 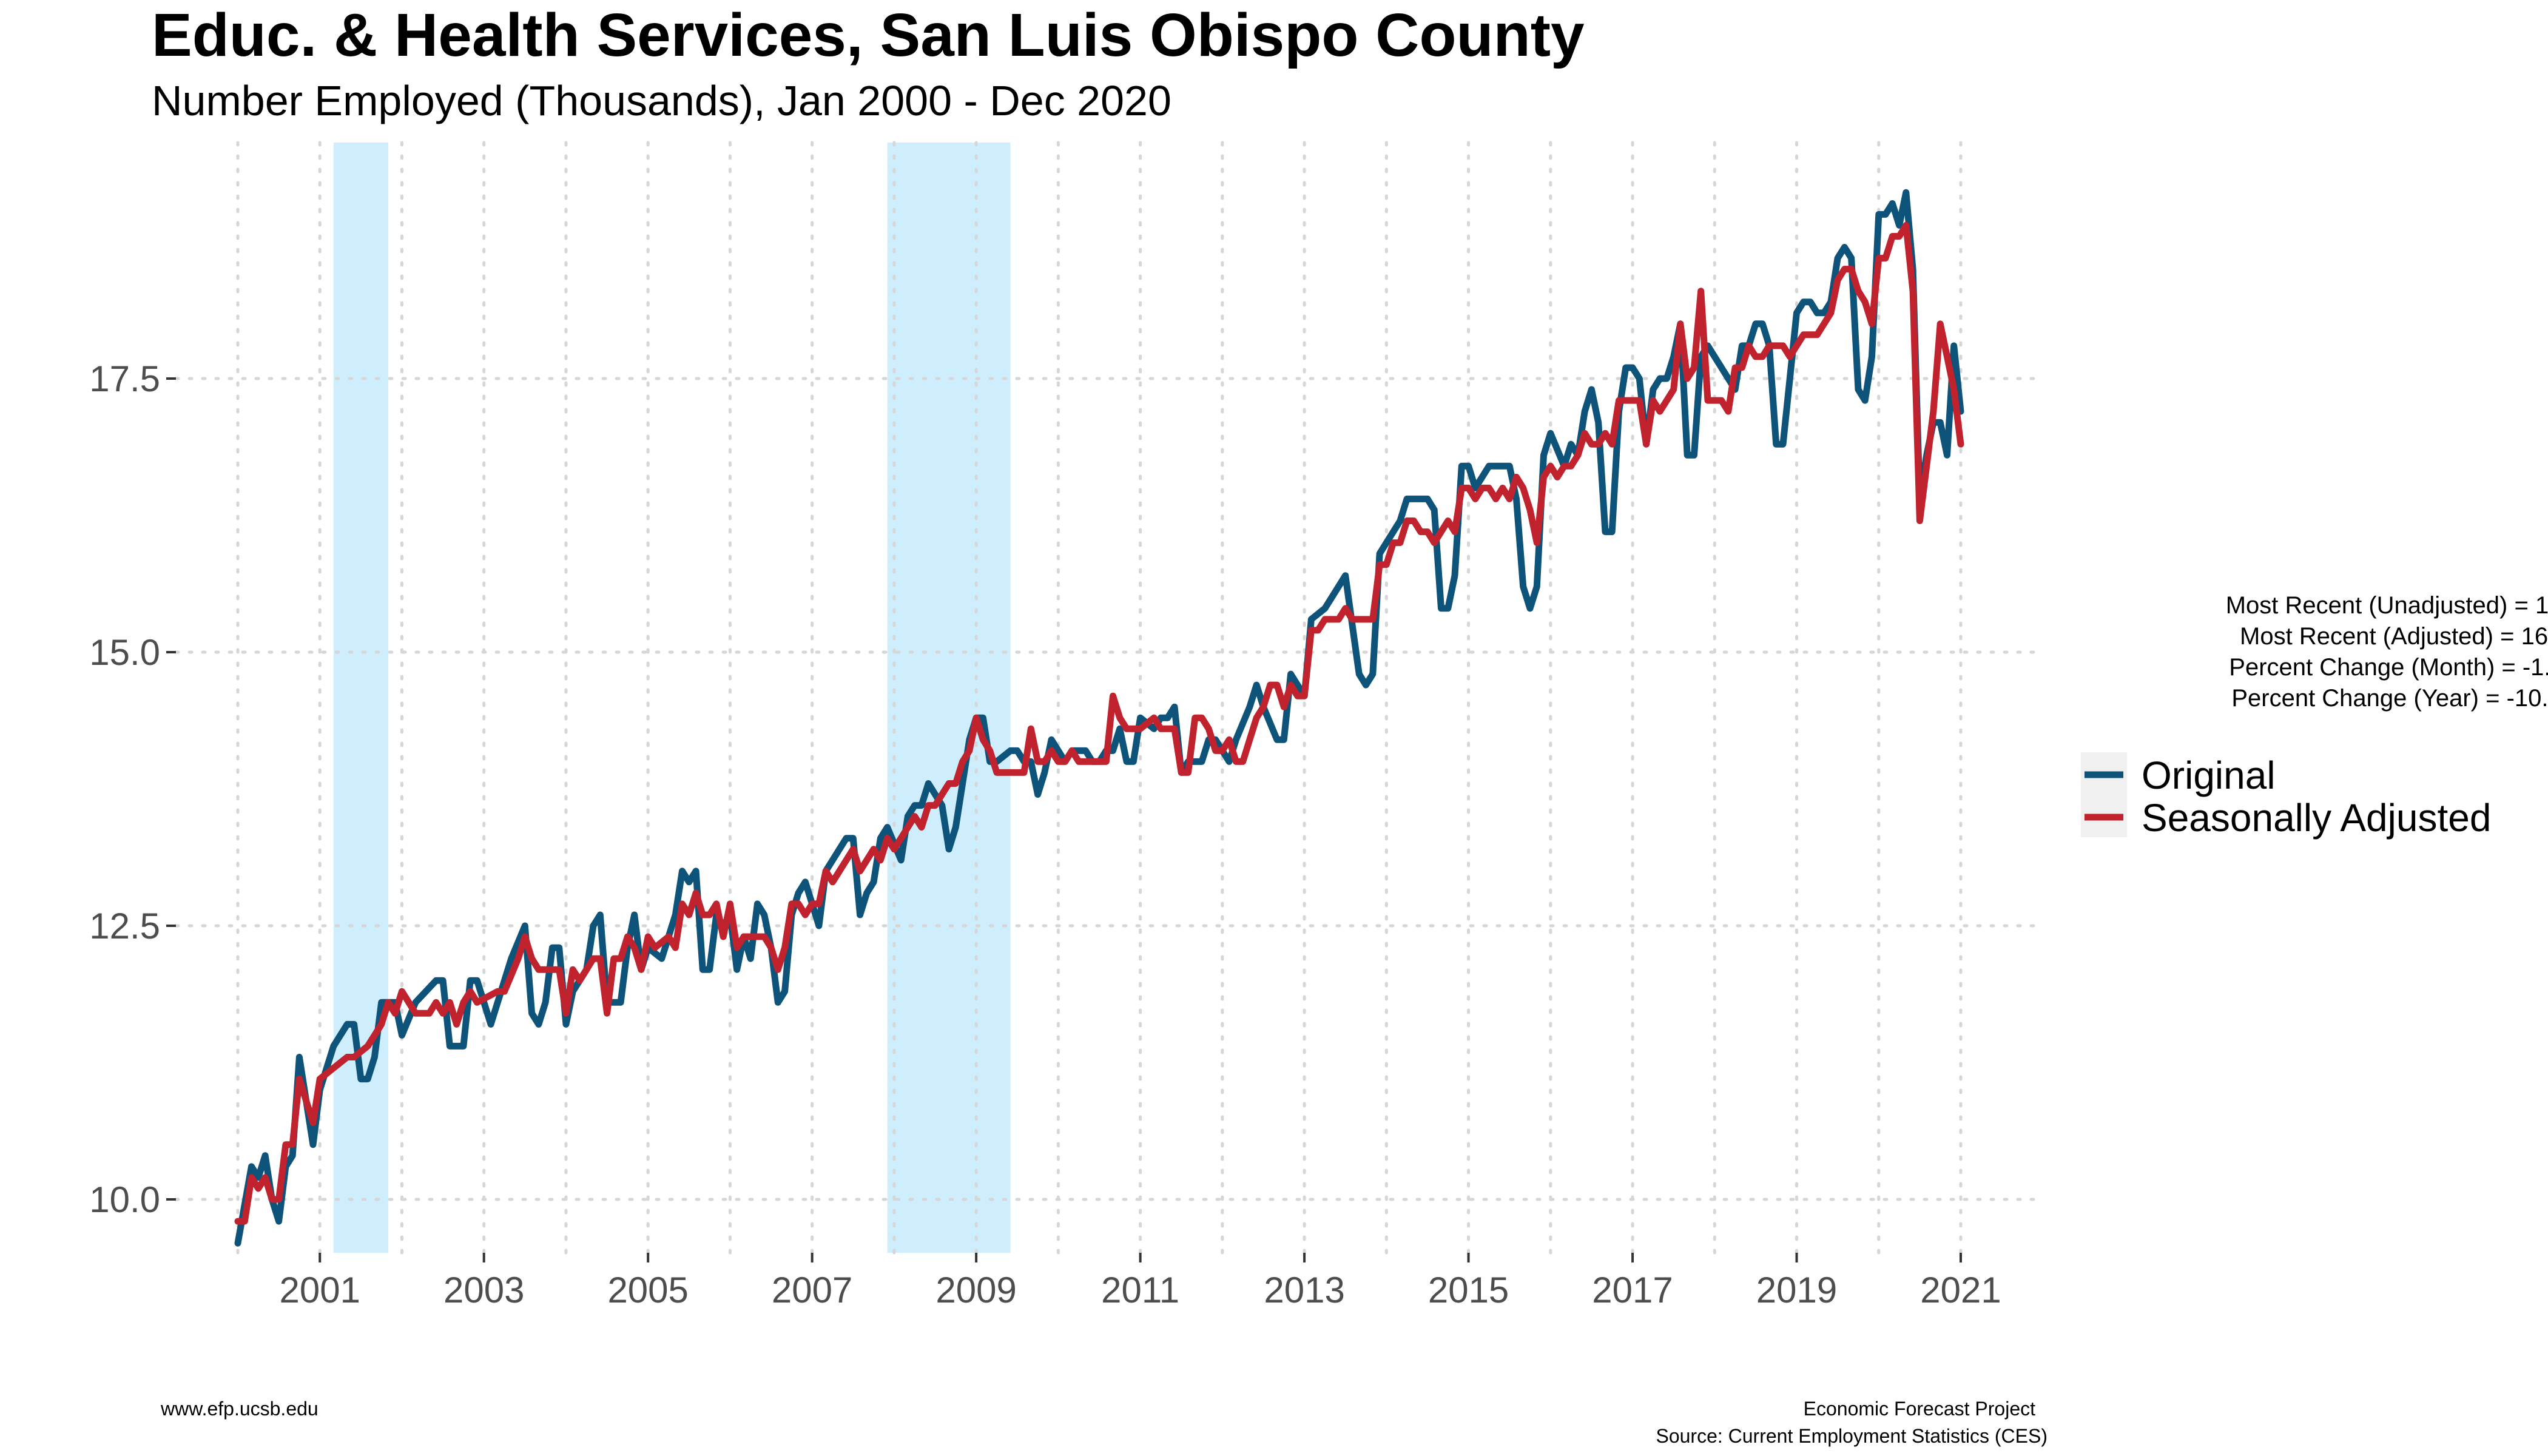 What do you see at coordinates (2388, 667) in the screenshot?
I see `stat-percent-change-month: Percent Change (Month) = -1.78 %` at bounding box center [2388, 667].